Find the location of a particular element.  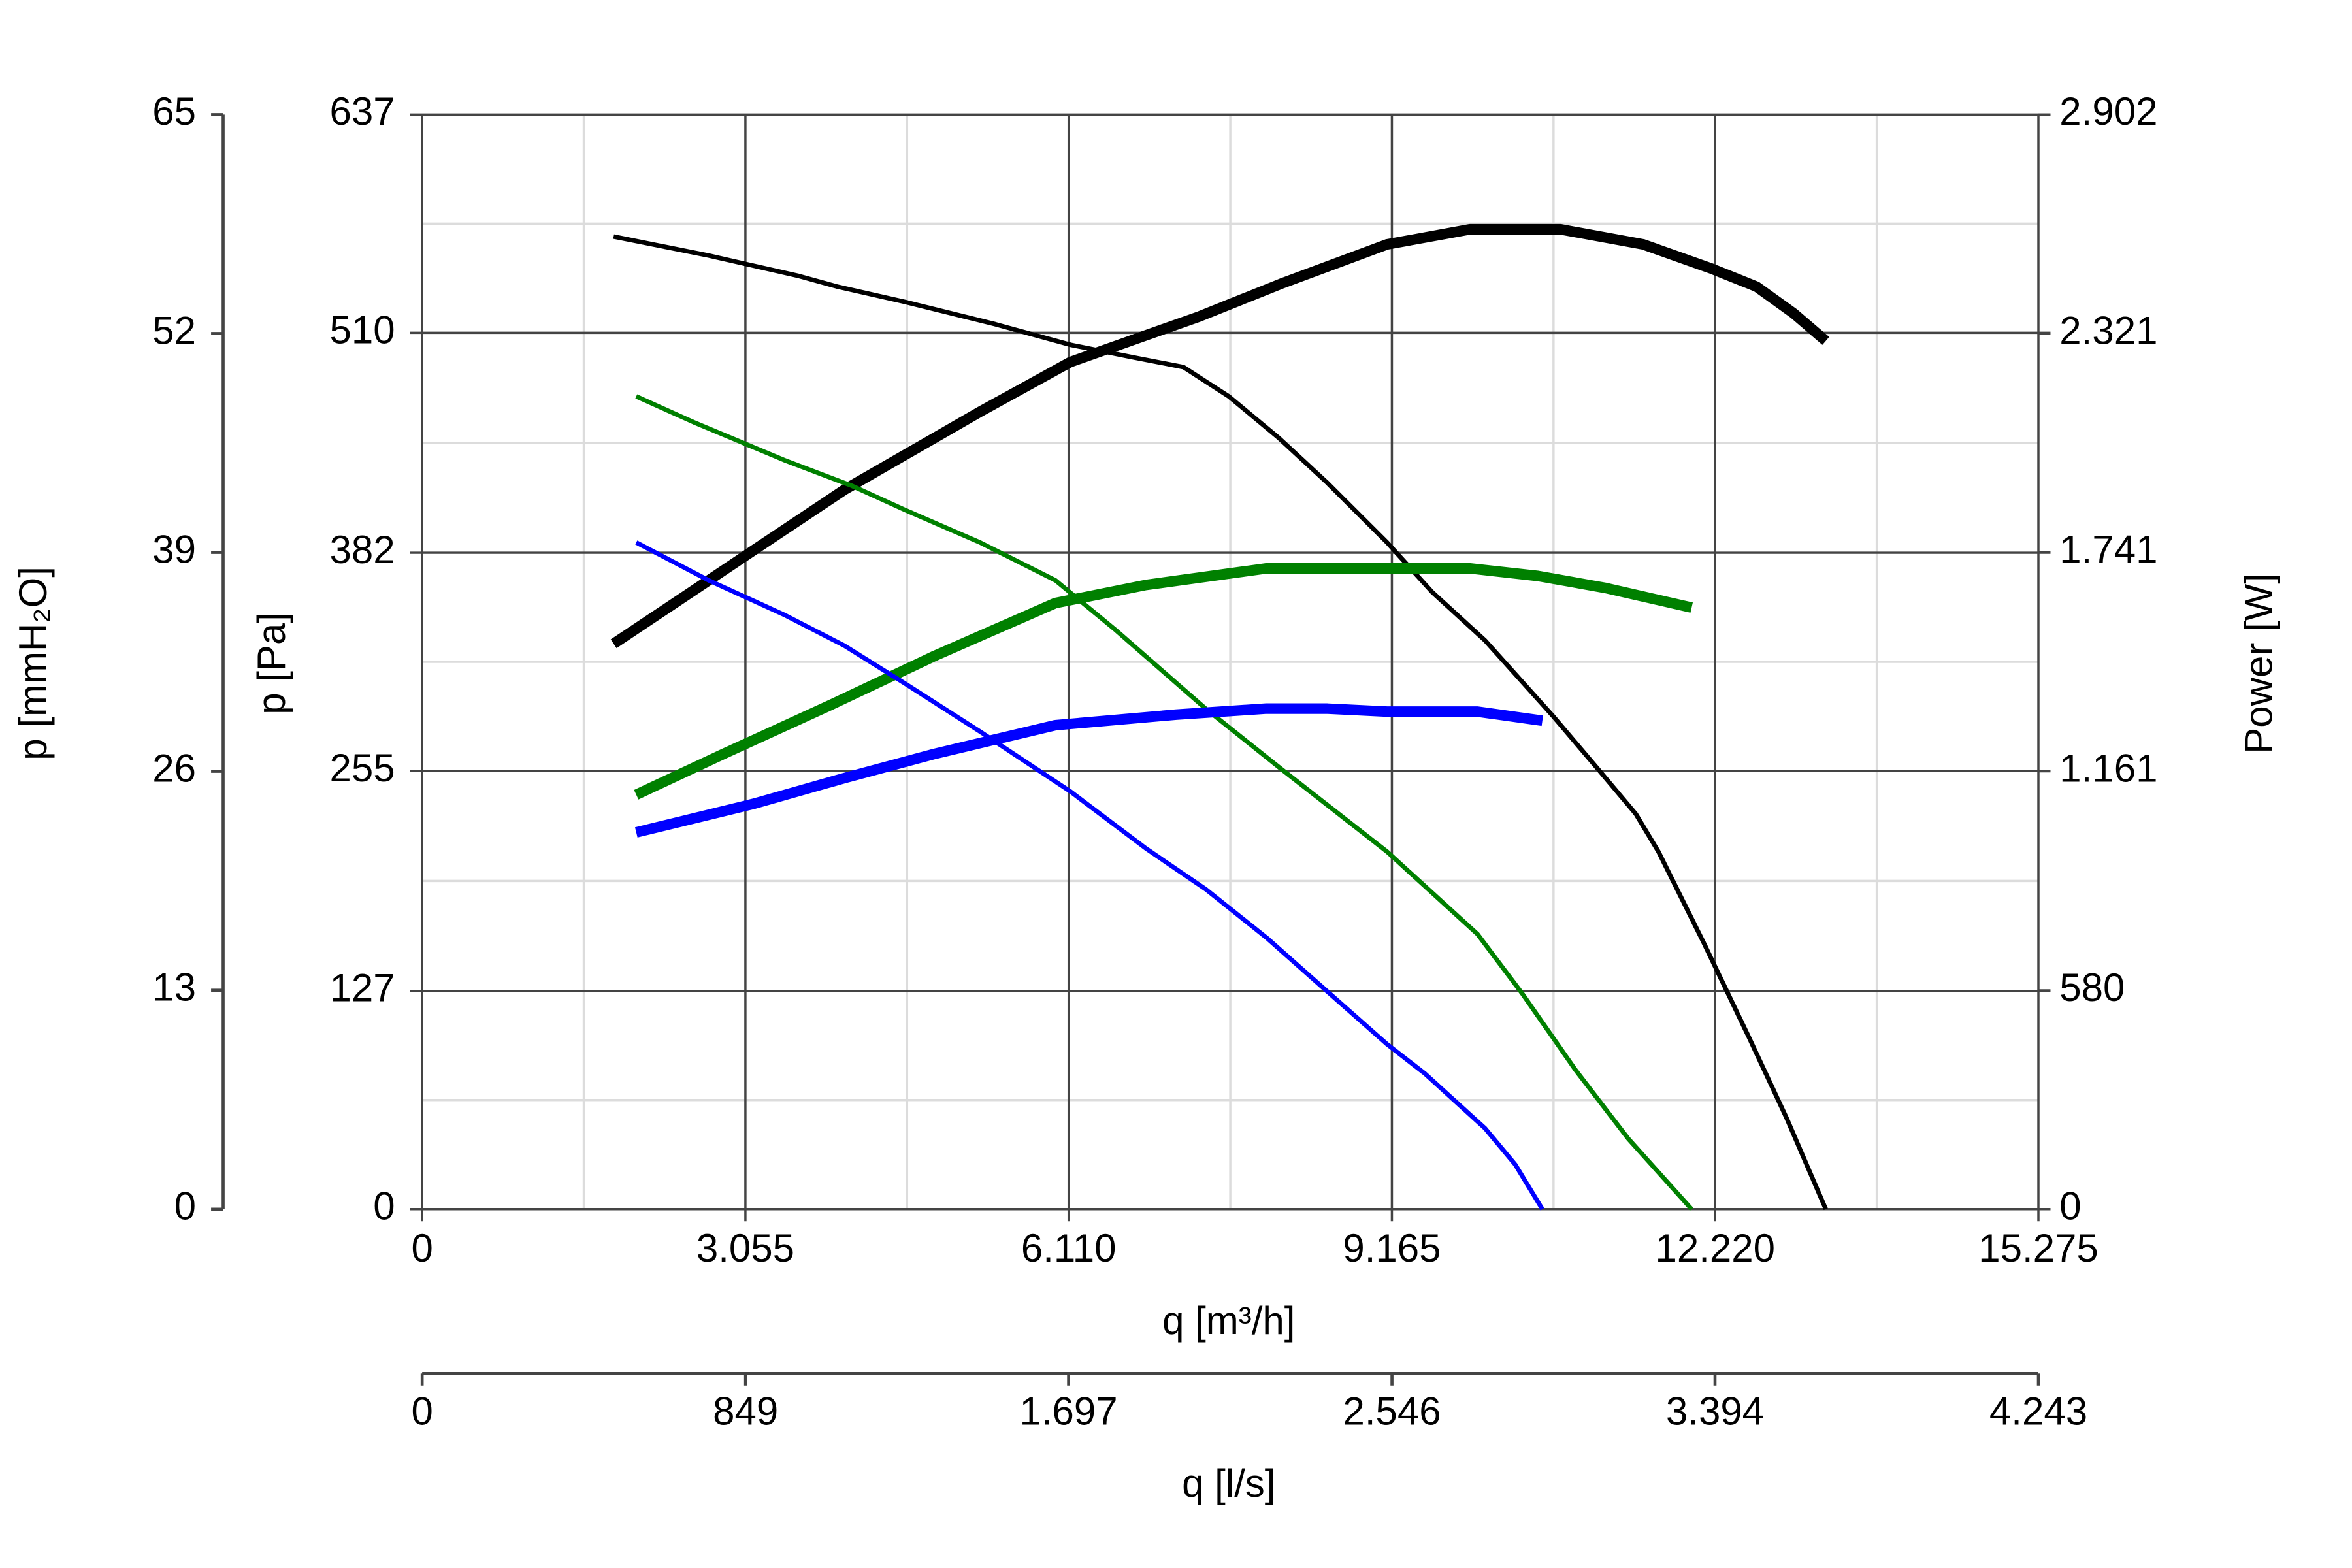

y2-axis-label: Power [W] is located at coordinates (2258, 663).